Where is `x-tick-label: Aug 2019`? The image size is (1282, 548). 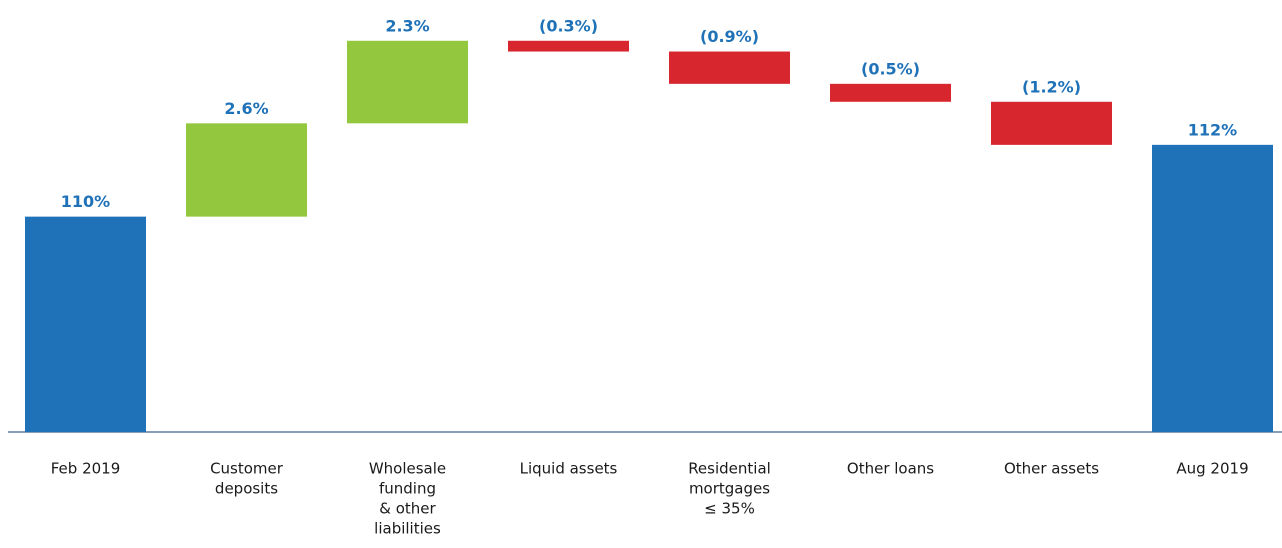
x-tick-label: Aug 2019 is located at coordinates (1212, 469).